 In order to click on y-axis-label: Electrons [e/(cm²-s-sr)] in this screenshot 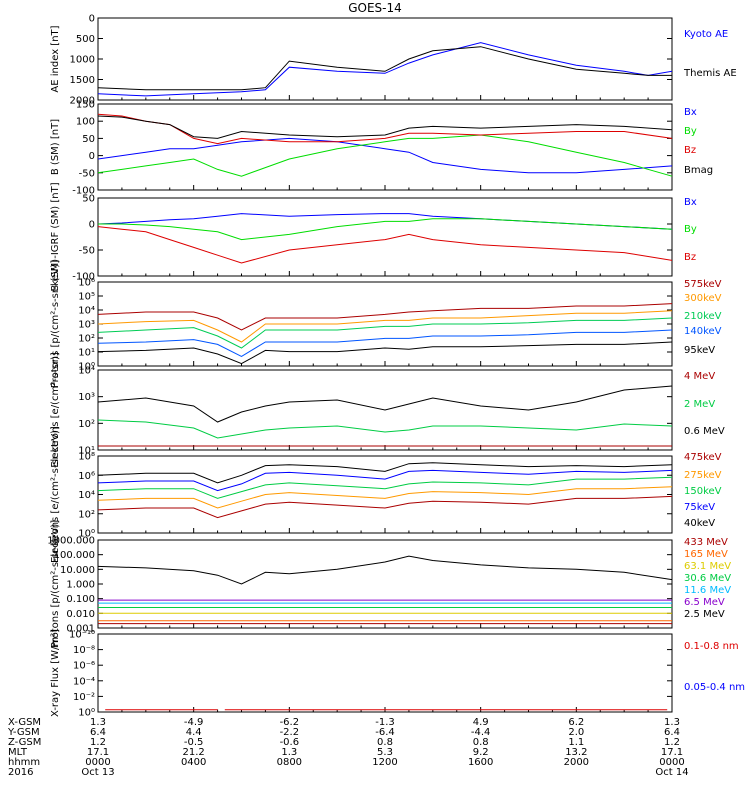, I will do `click(55, 410)`.